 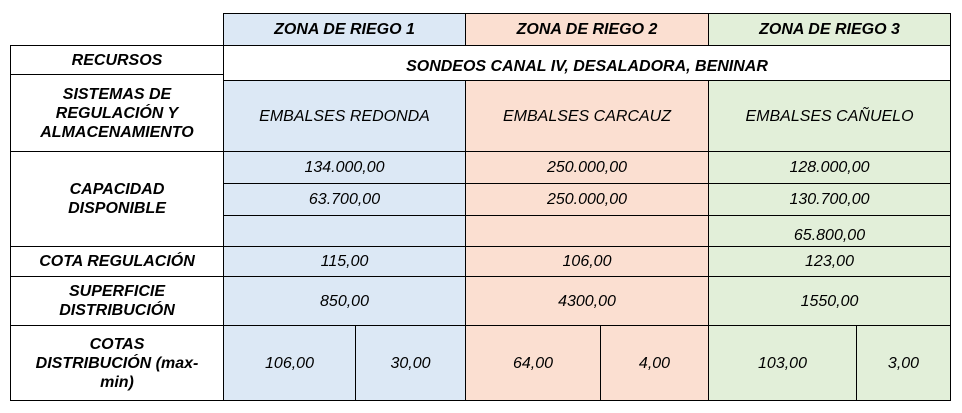 I want to click on cota-regulacion-zone-2-text: 106,00, so click(x=587, y=261).